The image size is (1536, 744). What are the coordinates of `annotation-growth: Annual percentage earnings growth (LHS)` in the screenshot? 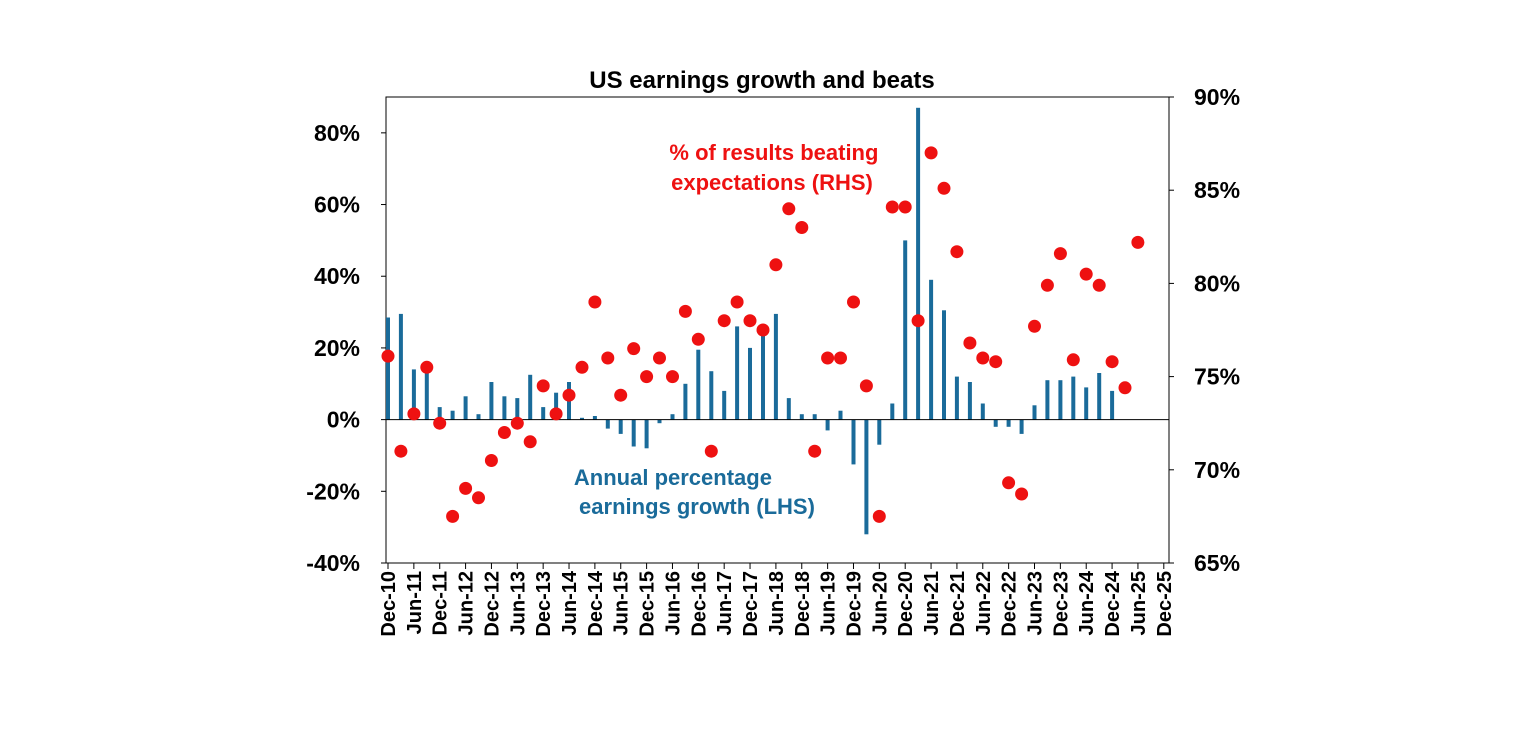 It's located at (694, 492).